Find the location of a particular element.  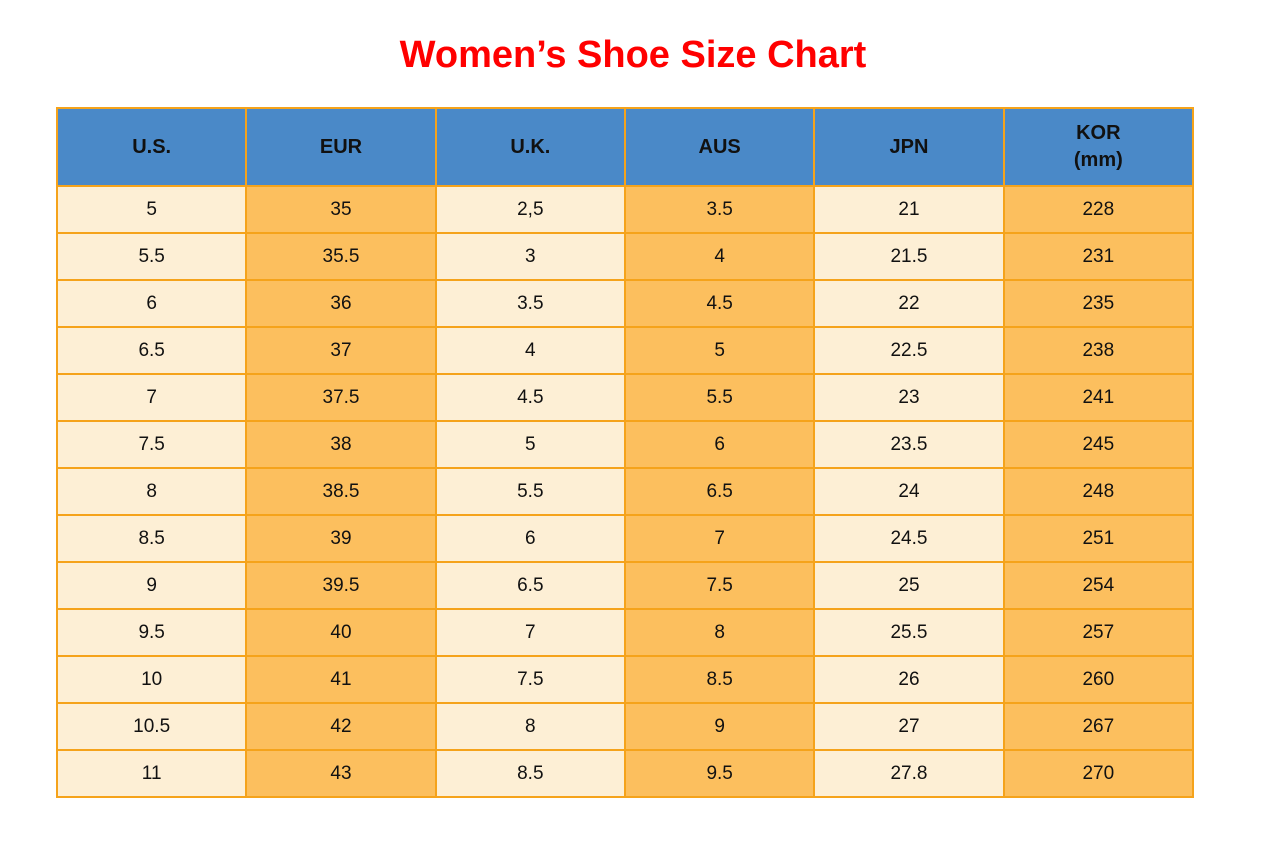

header-label-uk: U.K. is located at coordinates (530, 146).